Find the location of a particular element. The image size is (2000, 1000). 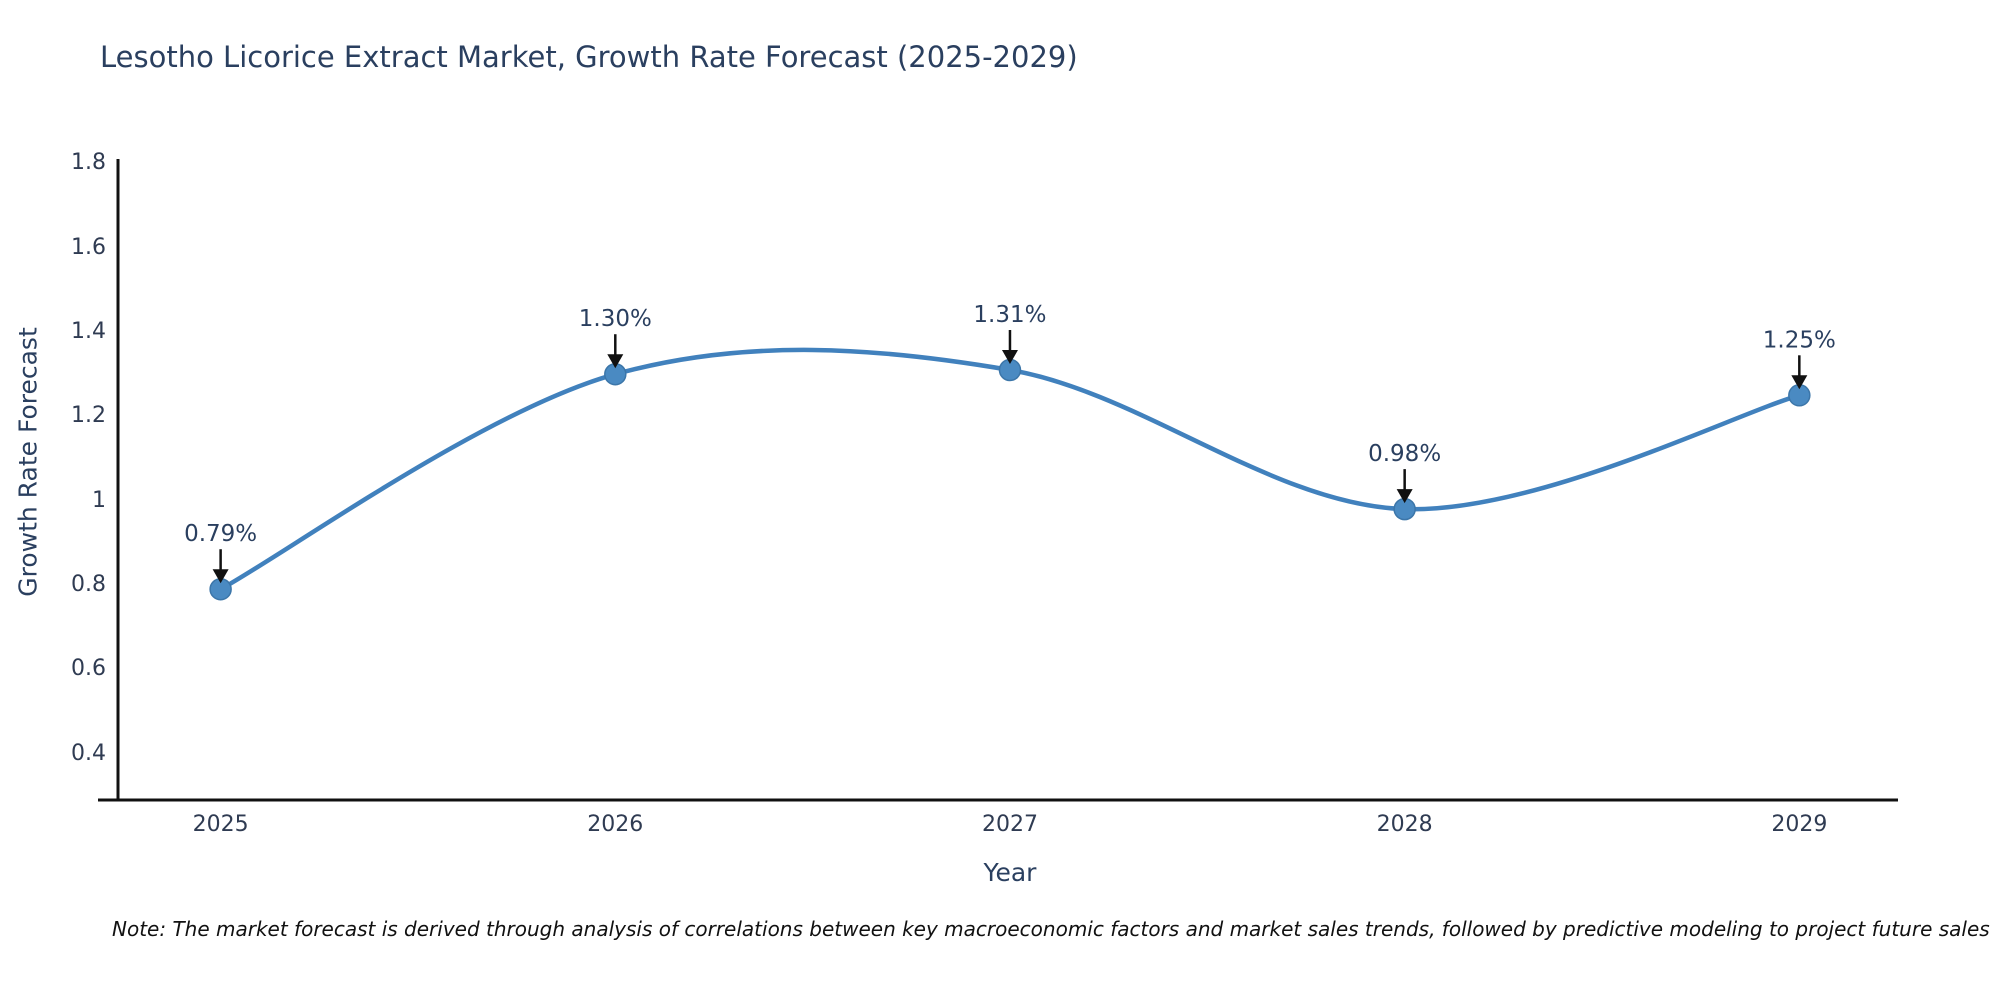

y-axis-title: Growth Rate Forecast is located at coordinates (28, 462).